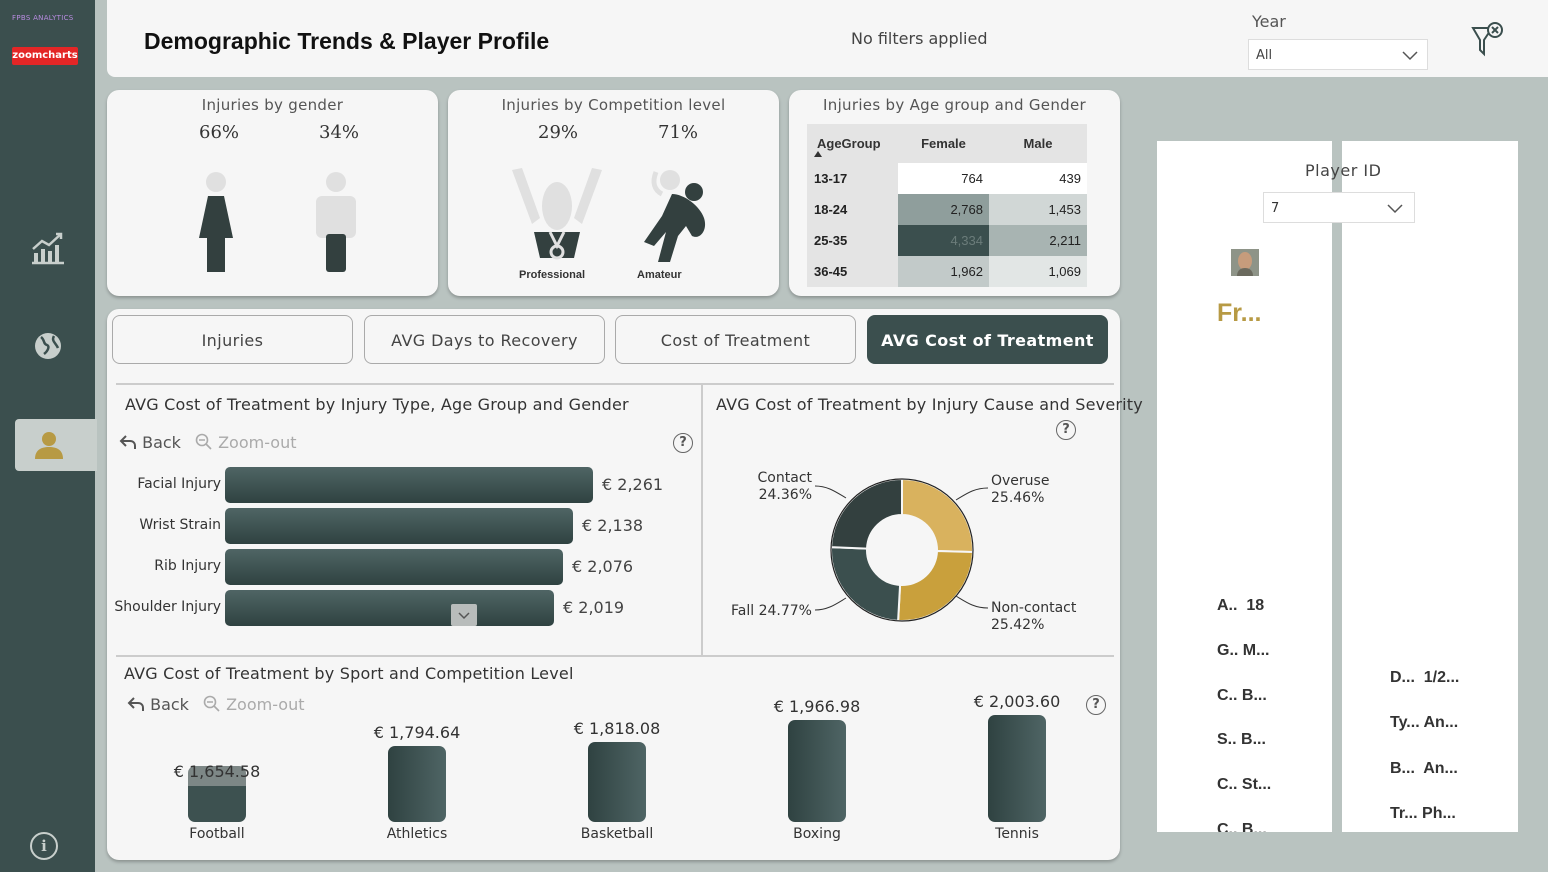  Describe the element at coordinates (44, 846) in the screenshot. I see `info-icon: i` at that location.